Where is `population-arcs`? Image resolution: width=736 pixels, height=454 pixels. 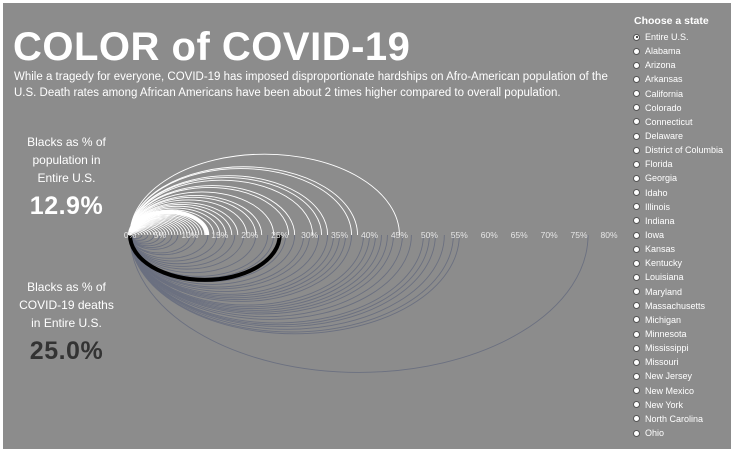
population-arcs is located at coordinates (264, 194).